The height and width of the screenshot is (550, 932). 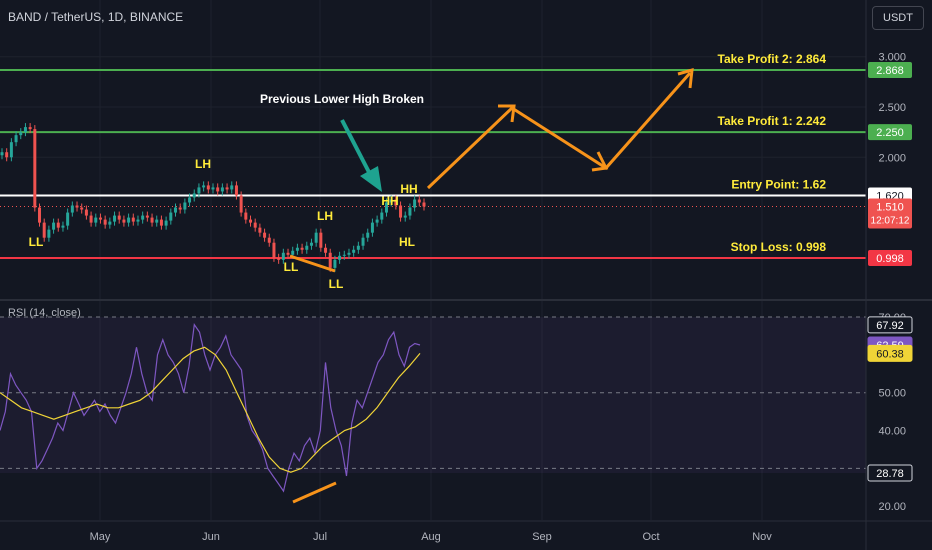 I want to click on level-label-1: Take Profit 1: 2.242, so click(x=772, y=121).